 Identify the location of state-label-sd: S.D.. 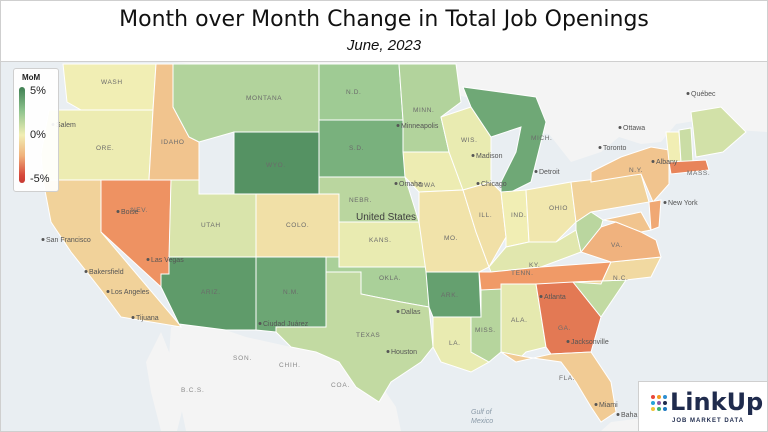
(356, 148).